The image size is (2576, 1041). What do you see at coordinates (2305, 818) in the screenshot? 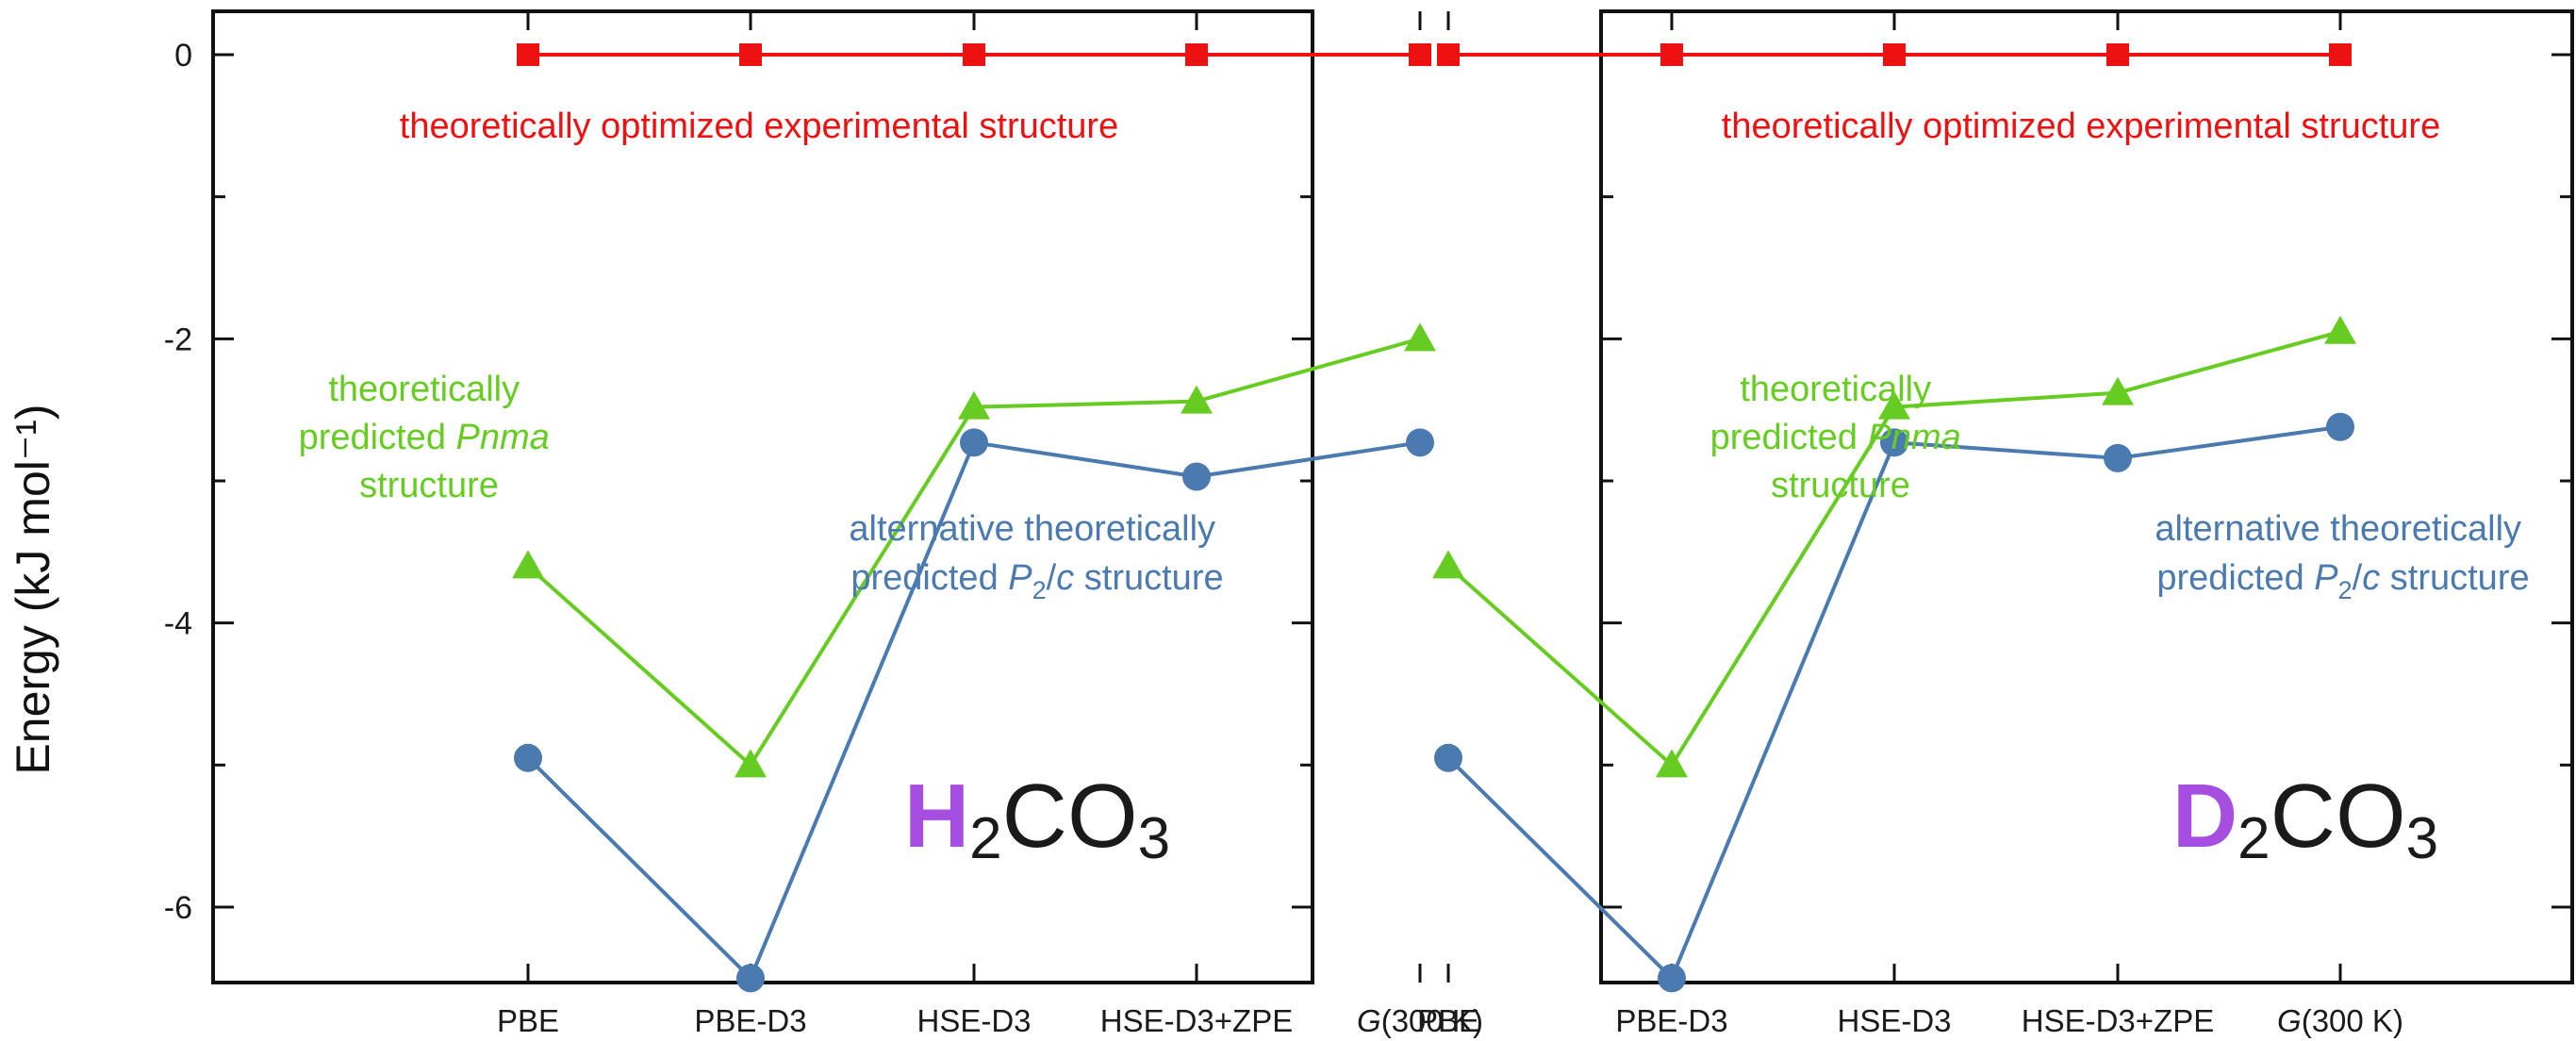
I see `compound-label: D2CO3` at bounding box center [2305, 818].